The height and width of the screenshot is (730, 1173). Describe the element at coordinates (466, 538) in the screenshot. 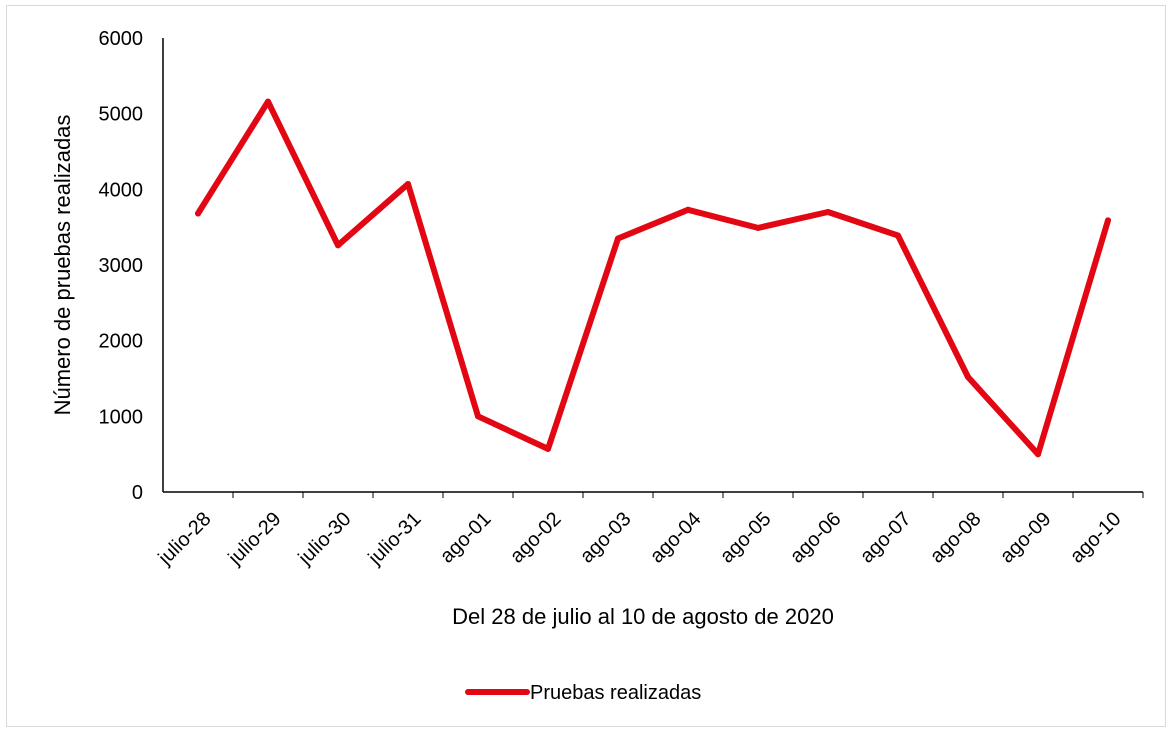

I see `x-tick-label: ago-01` at that location.